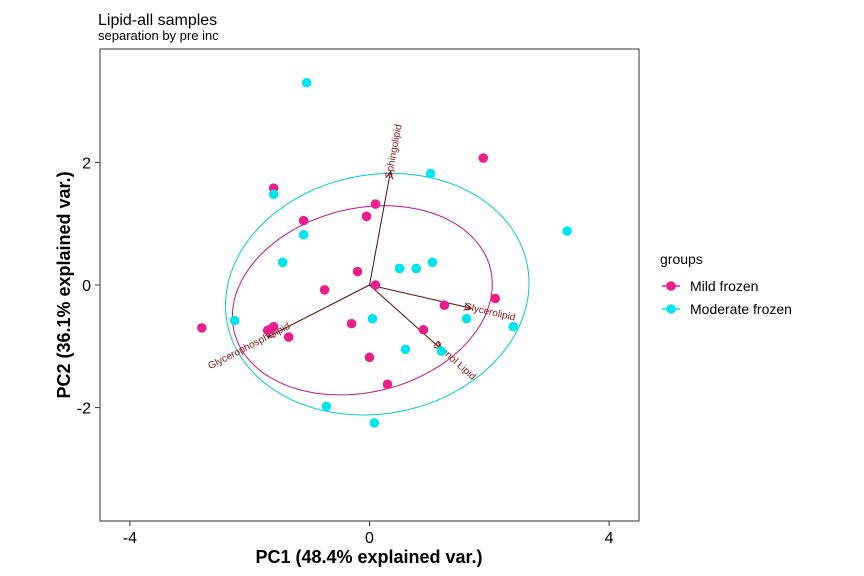  Describe the element at coordinates (130, 538) in the screenshot. I see `x-tick-label: -4` at that location.